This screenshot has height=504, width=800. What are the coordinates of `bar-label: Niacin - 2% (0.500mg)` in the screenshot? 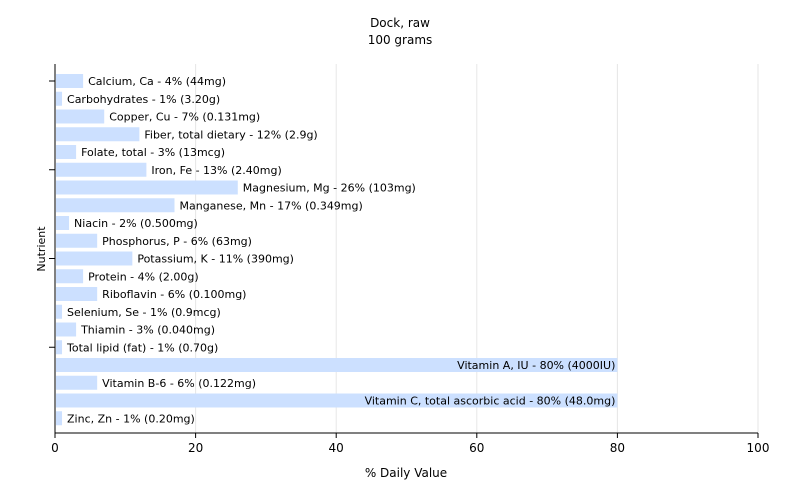 It's located at (136, 223).